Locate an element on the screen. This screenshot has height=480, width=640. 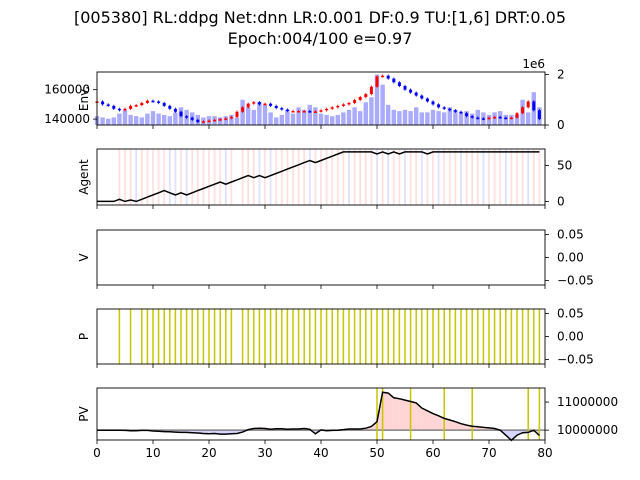
value-y-tick-label: 0.00 is located at coordinates (570, 258).